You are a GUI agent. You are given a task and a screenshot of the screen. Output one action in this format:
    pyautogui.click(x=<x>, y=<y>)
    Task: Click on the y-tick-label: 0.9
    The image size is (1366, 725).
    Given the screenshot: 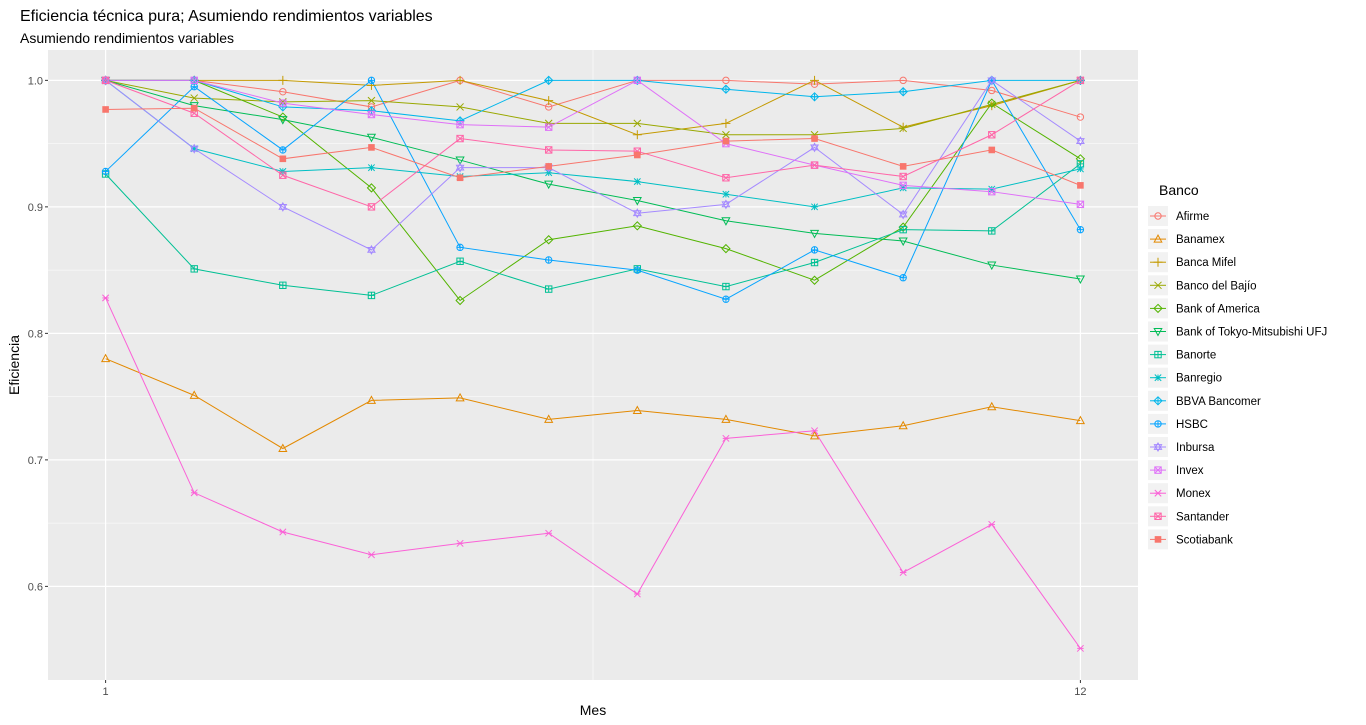 What is the action you would take?
    pyautogui.click(x=35, y=208)
    